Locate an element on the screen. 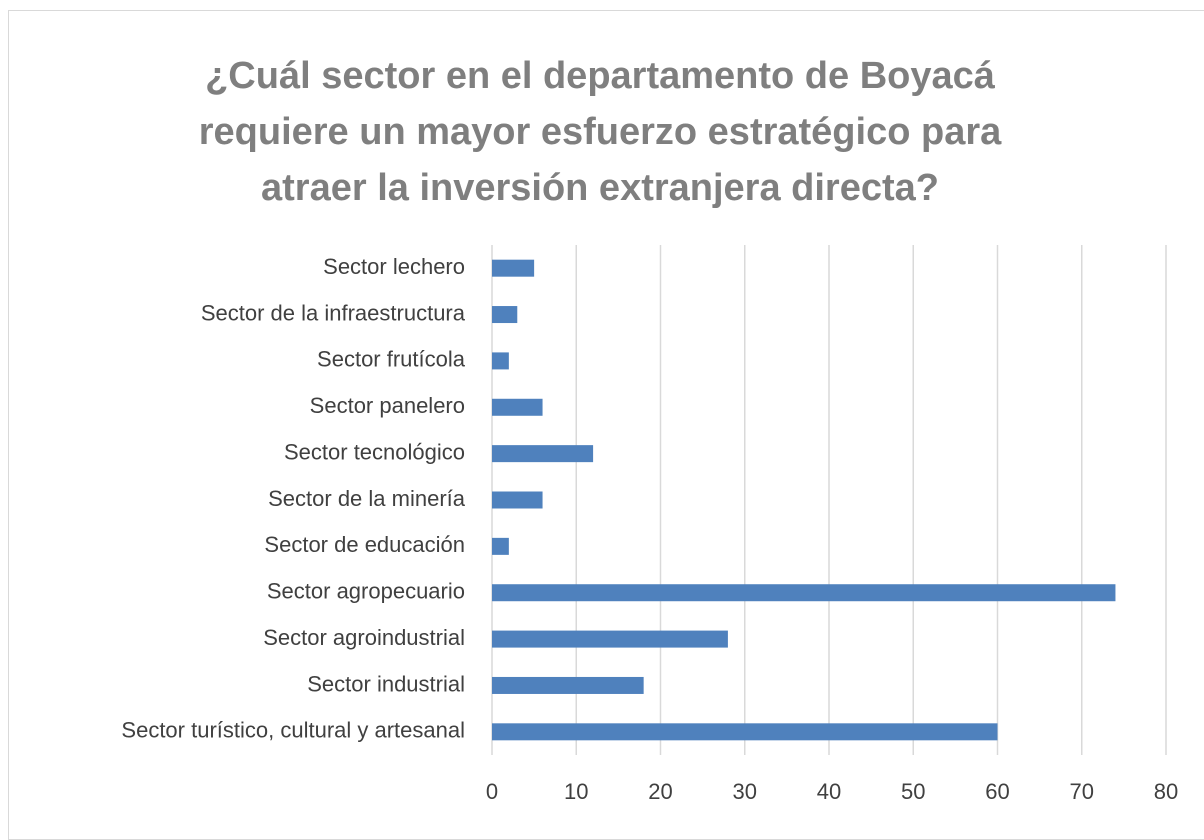 The image size is (1204, 840). y-tick-label: Sector turístico, cultural y artesanal is located at coordinates (293, 730).